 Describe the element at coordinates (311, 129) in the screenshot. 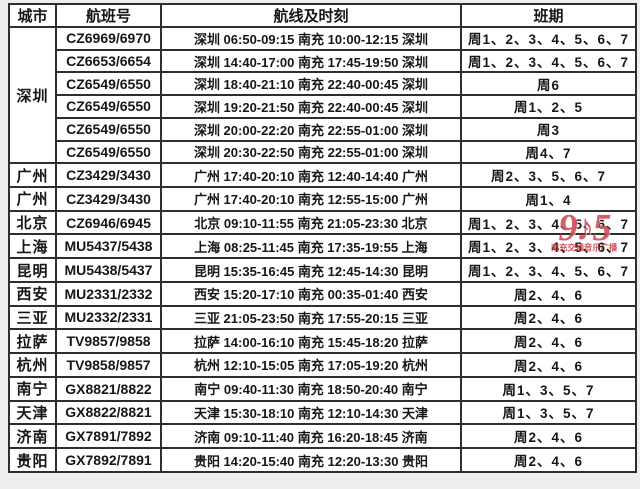

I see `route-cell: 深圳 20:00-22:20 南充 22:55-01:00 深圳` at that location.